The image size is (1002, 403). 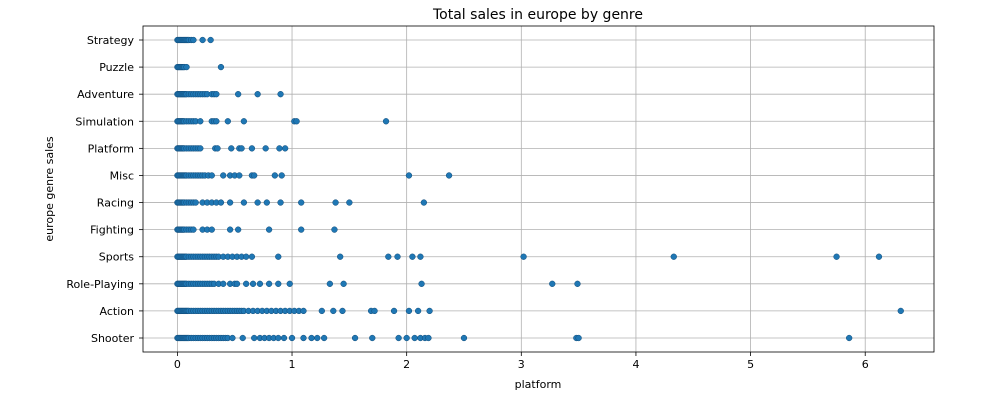 I want to click on y-tick-label: Misc, so click(x=122, y=175).